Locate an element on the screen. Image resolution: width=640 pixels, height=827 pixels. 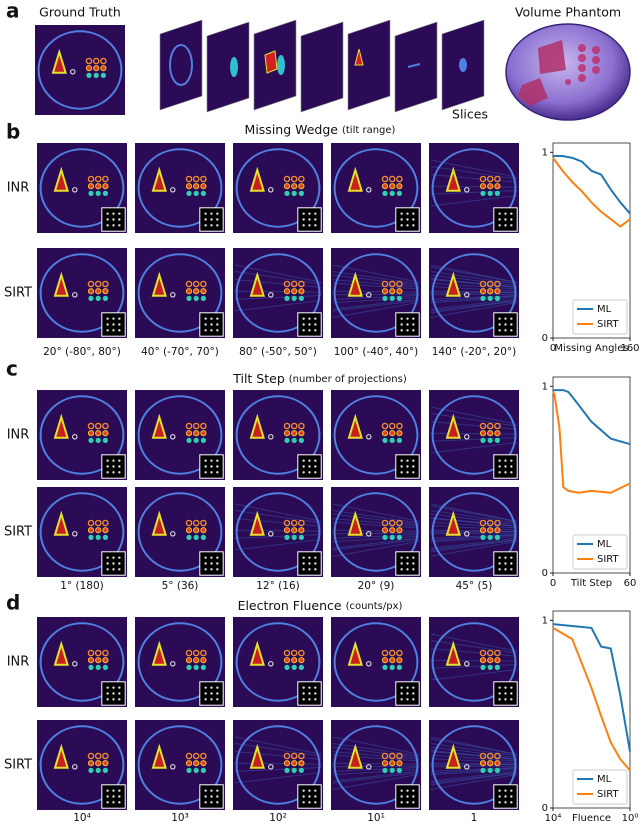
legend-label: ML is located at coordinates (604, 779).